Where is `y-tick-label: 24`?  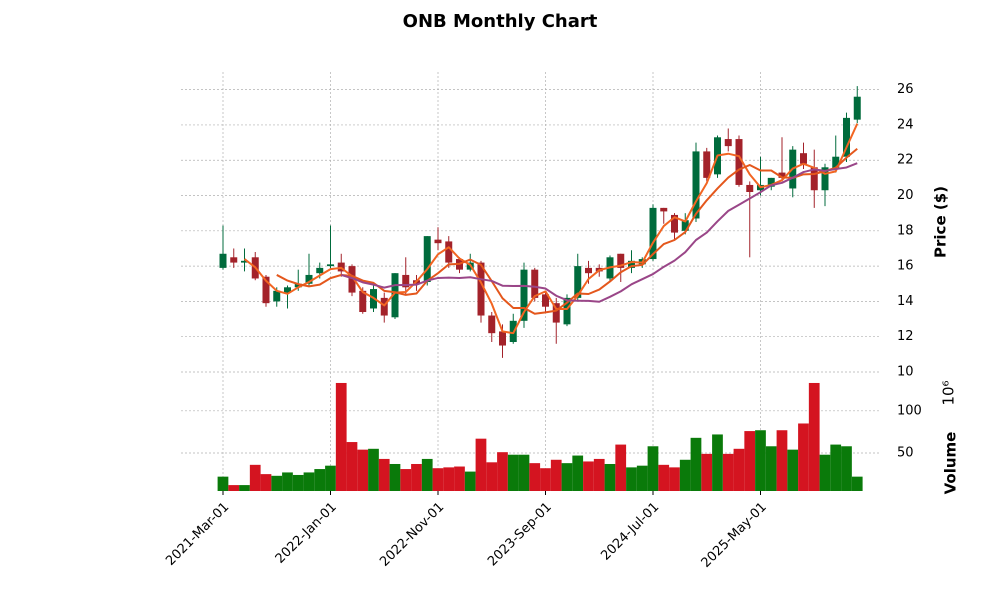 y-tick-label: 24 is located at coordinates (905, 124).